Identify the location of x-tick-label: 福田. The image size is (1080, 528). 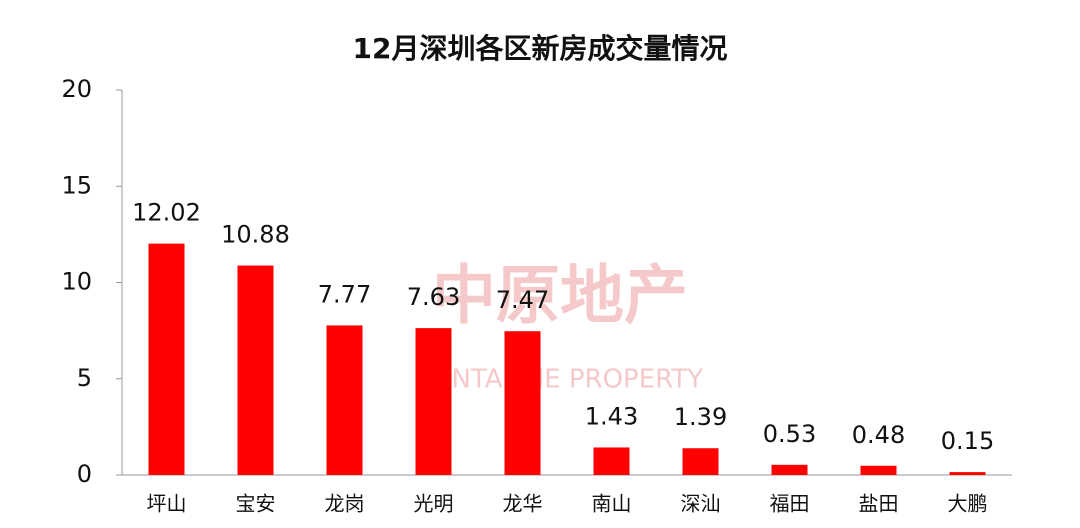
(790, 504).